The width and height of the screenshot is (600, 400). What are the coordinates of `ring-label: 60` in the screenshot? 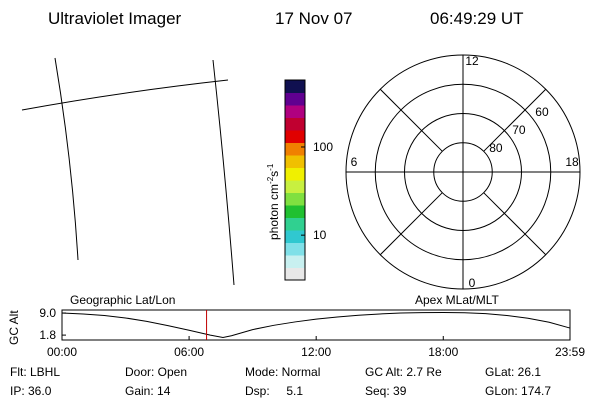 It's located at (542, 112).